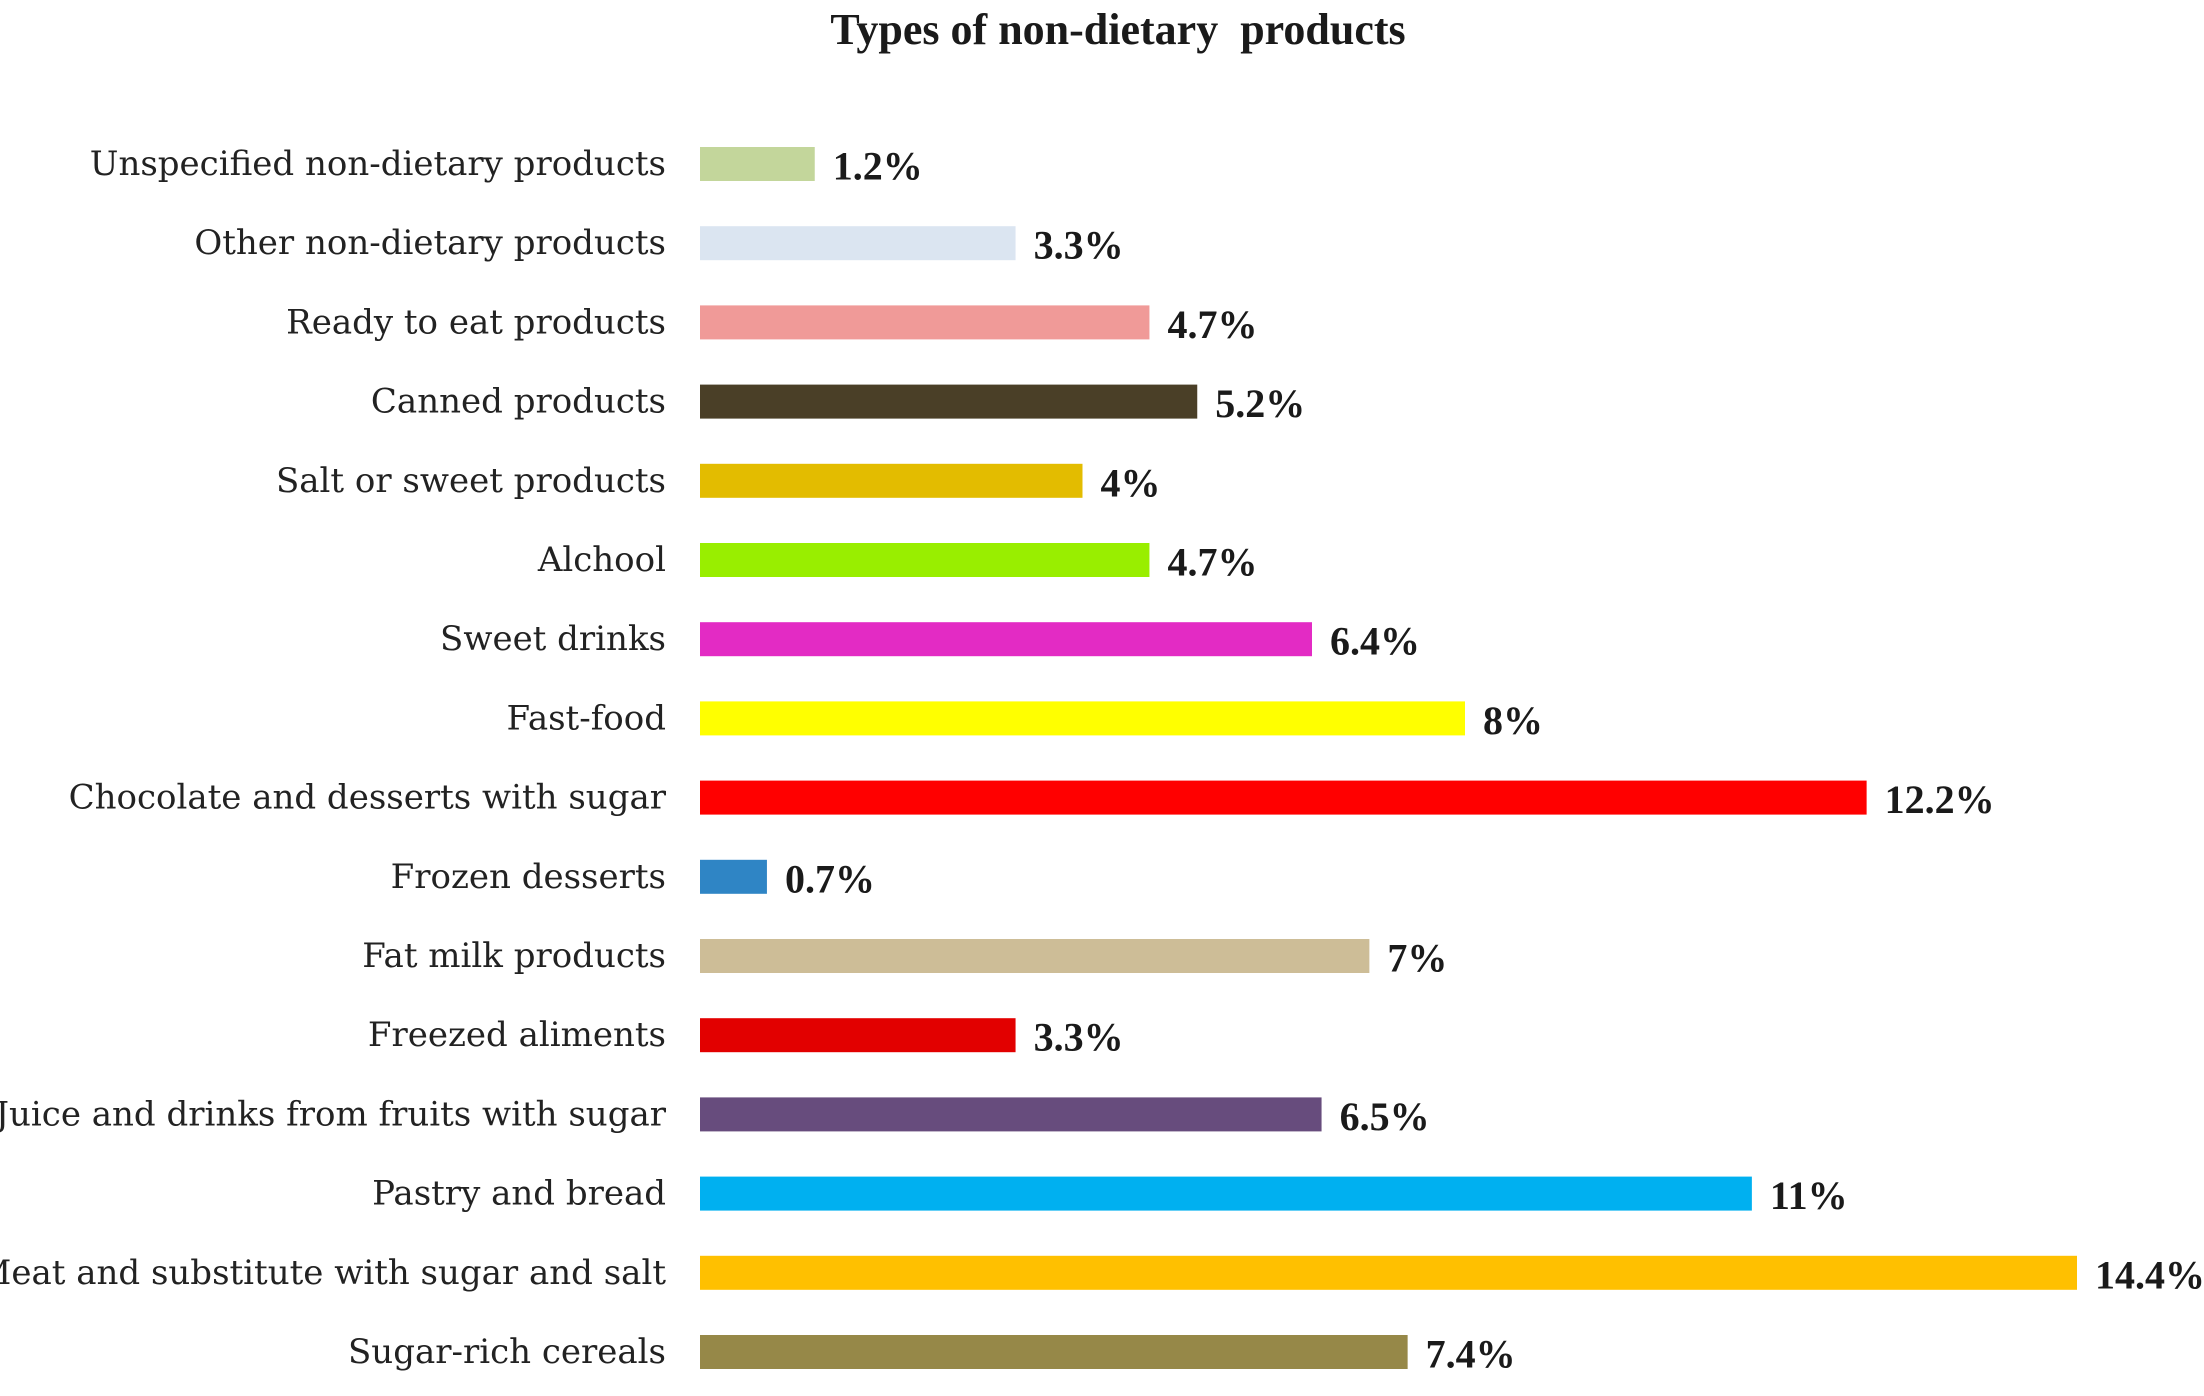 Image resolution: width=2204 pixels, height=1396 pixels. Describe the element at coordinates (476, 322) in the screenshot. I see `category-label: Ready to eat products` at that location.